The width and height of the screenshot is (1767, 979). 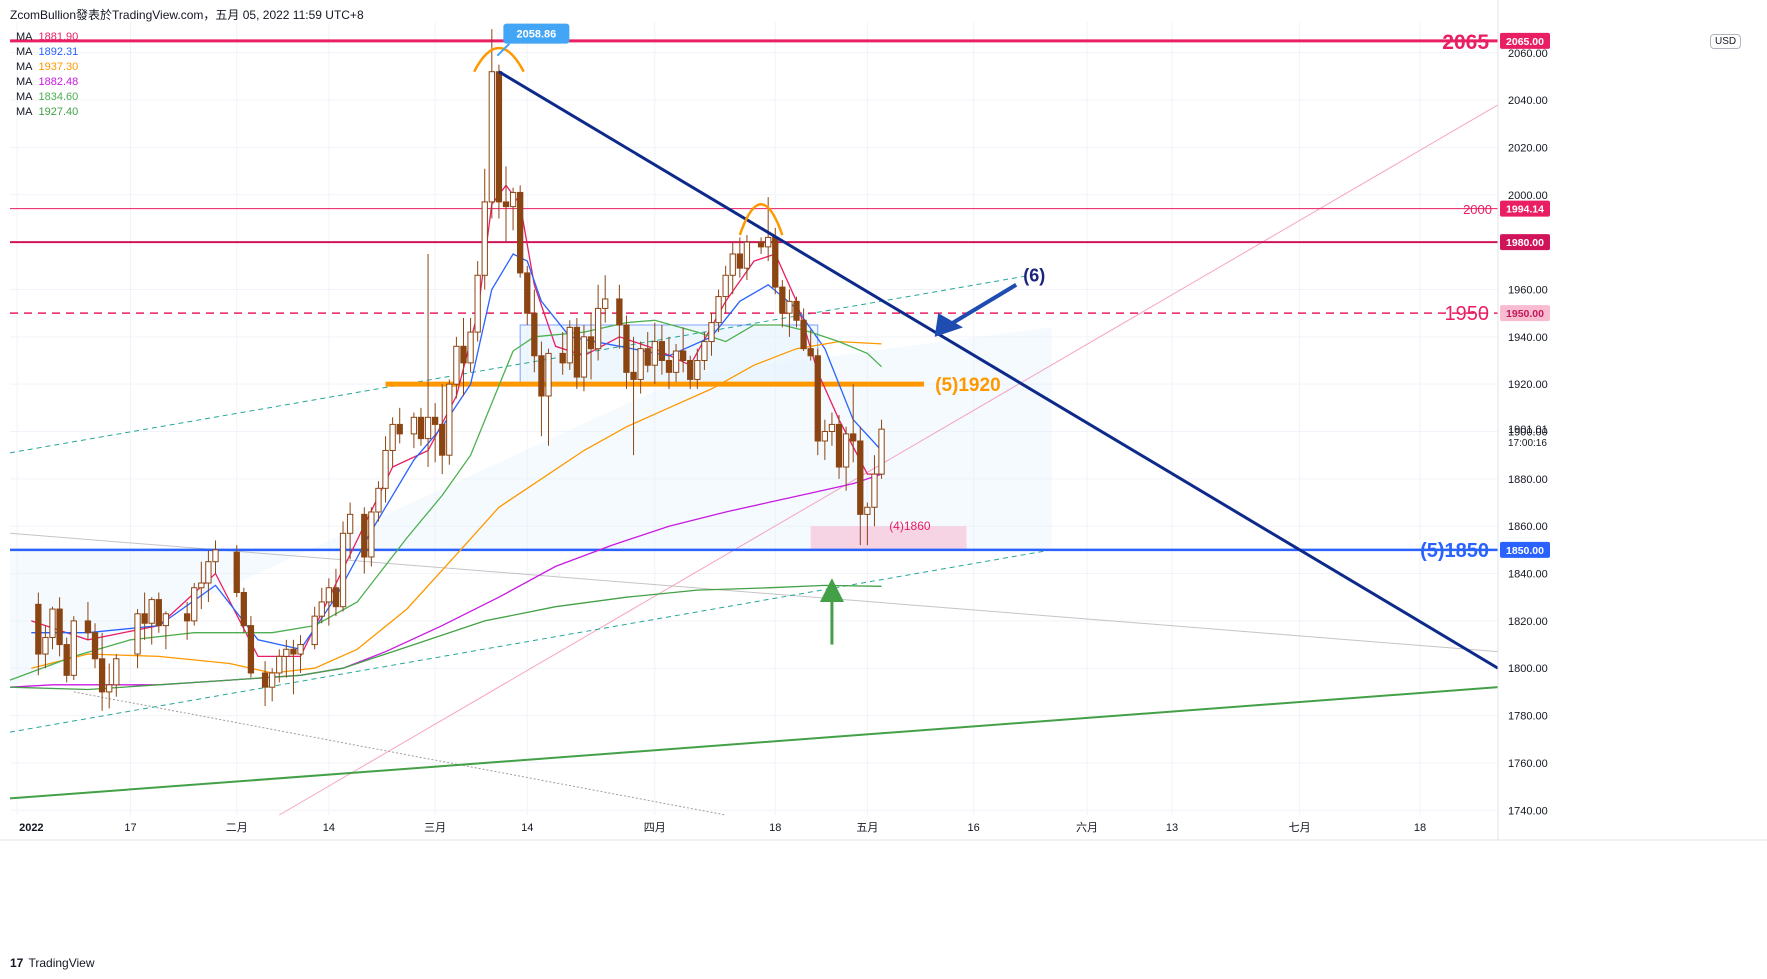 What do you see at coordinates (754, 592) in the screenshot?
I see `trend-line-grey` at bounding box center [754, 592].